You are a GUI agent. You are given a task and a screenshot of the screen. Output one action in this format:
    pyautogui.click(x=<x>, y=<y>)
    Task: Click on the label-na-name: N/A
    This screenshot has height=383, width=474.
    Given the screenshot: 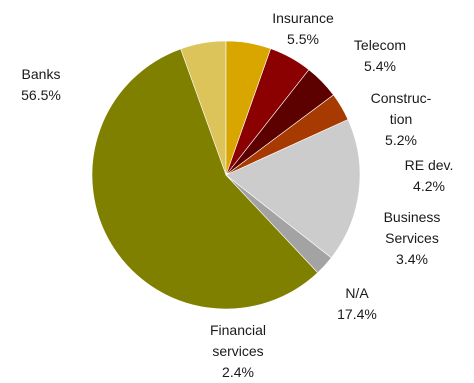 What is the action you would take?
    pyautogui.click(x=357, y=293)
    